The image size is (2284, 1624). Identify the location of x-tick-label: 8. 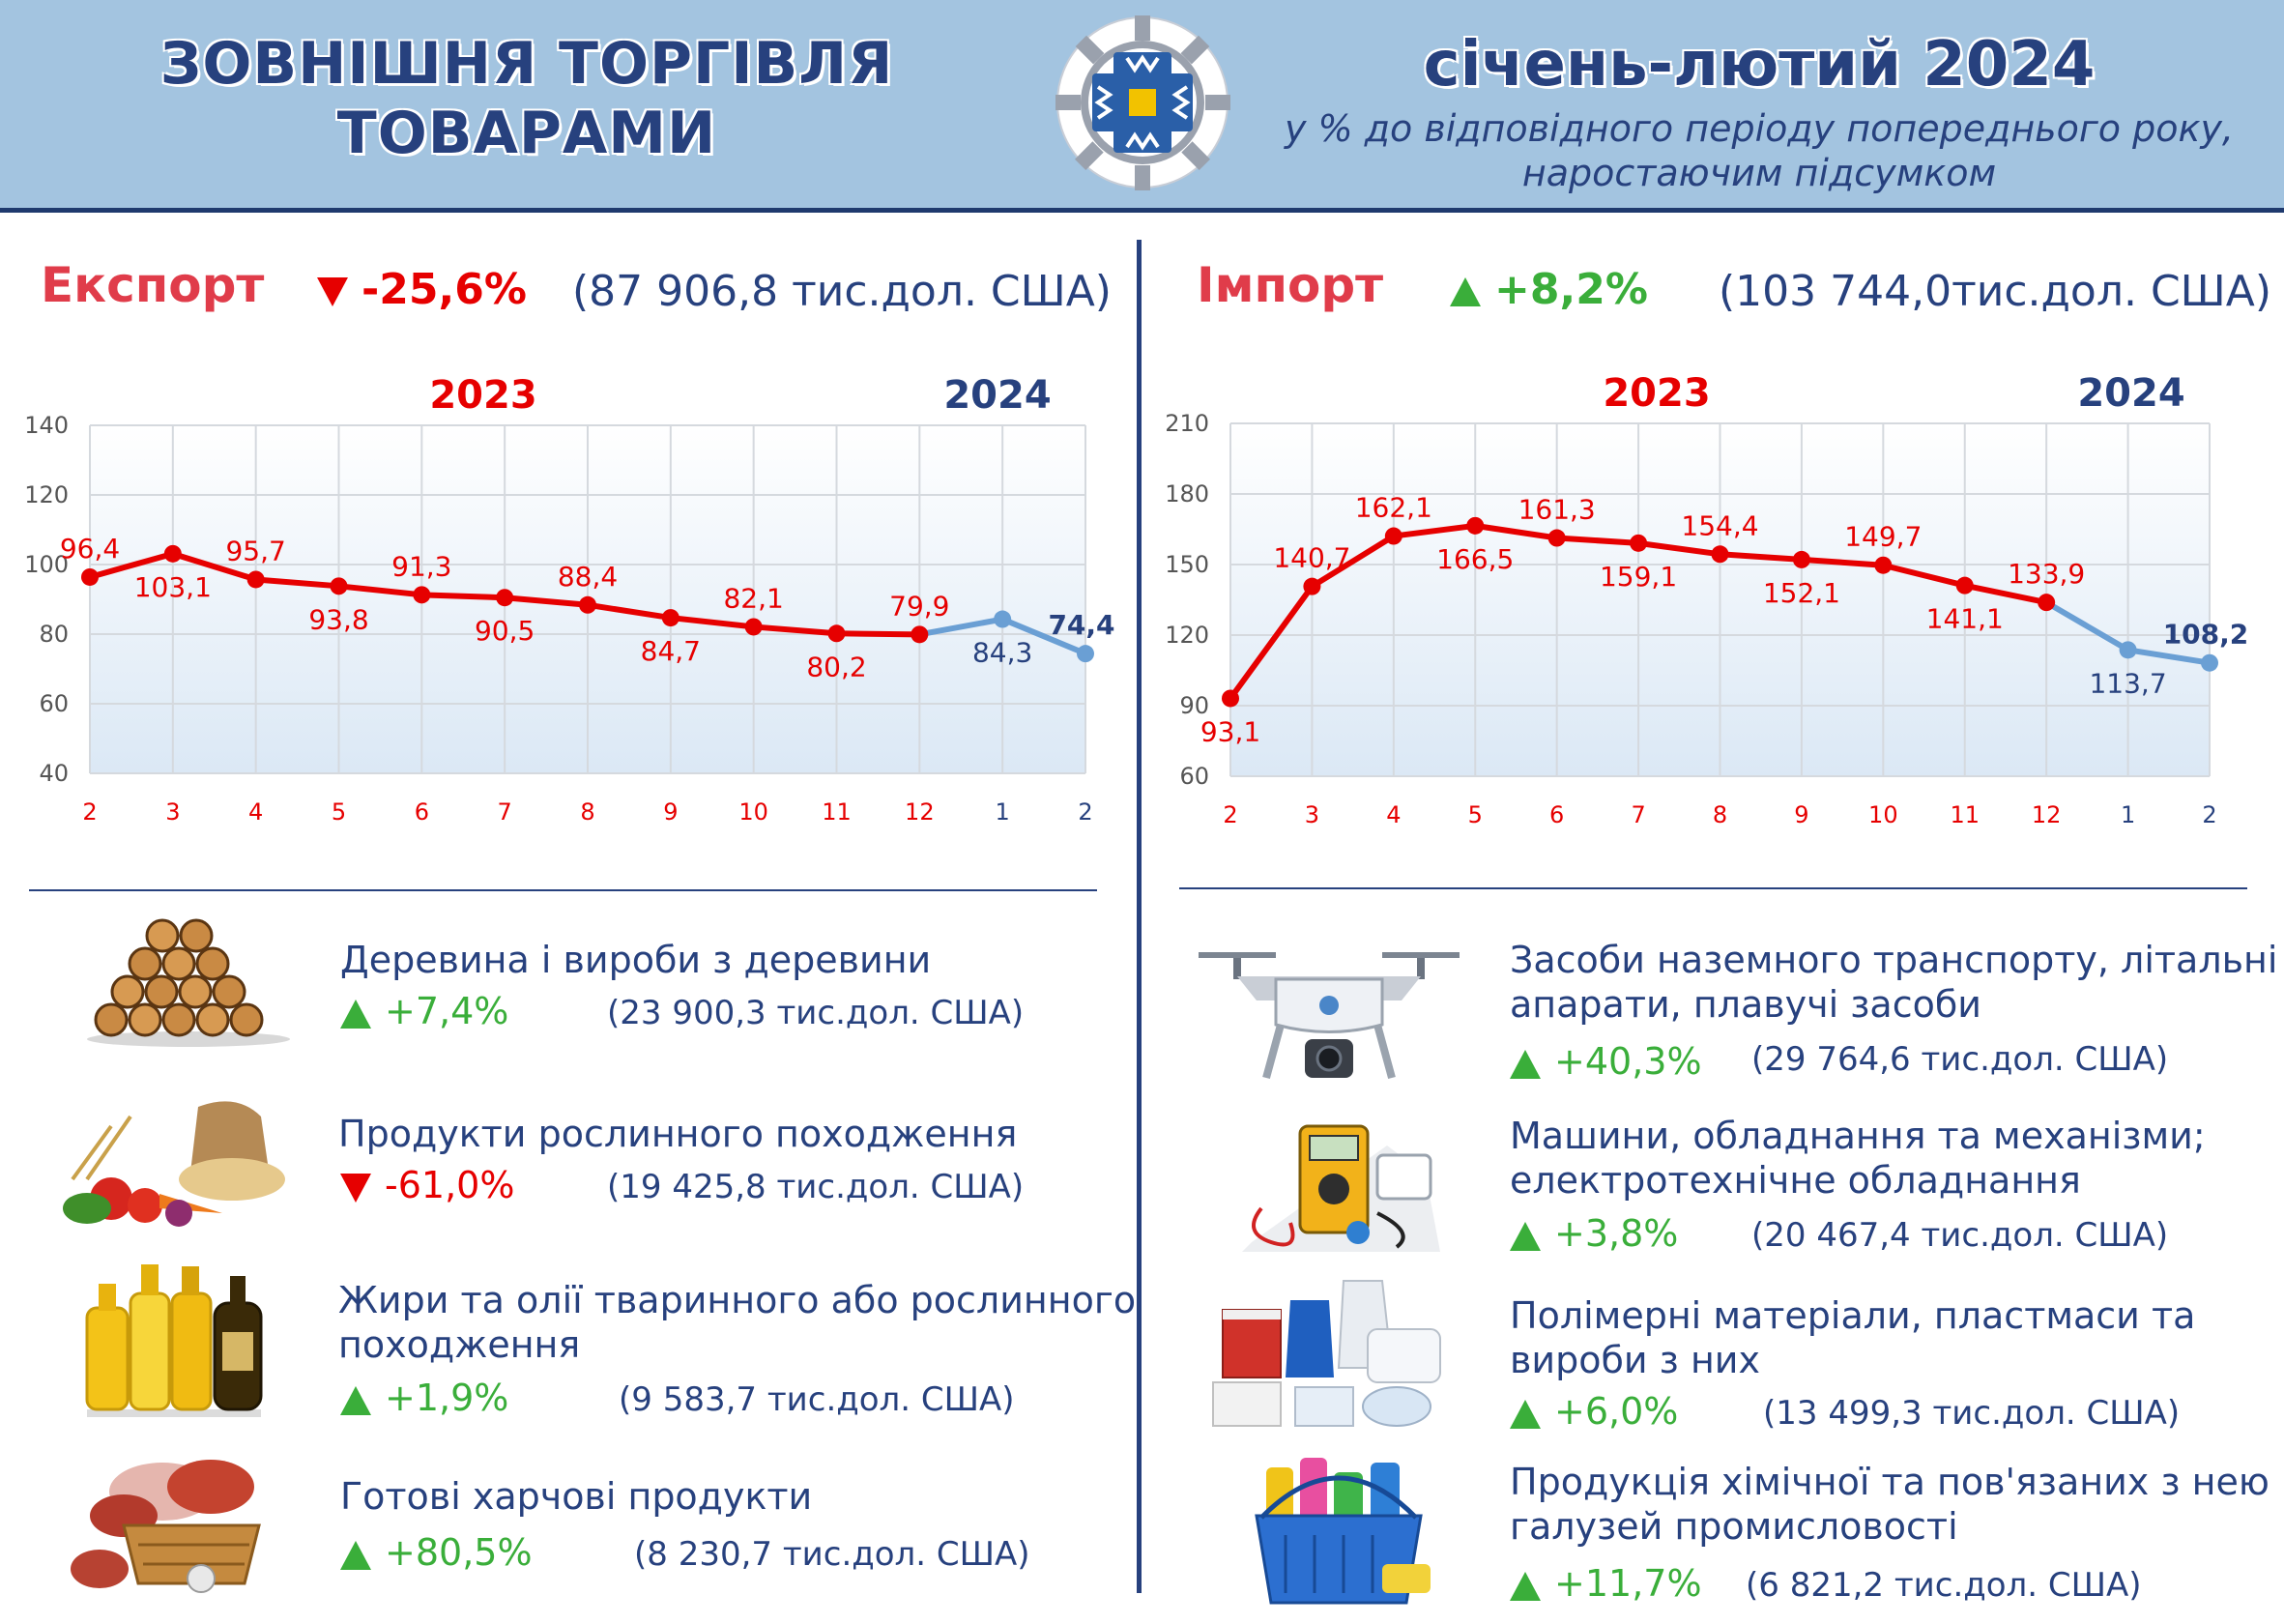
(1720, 814).